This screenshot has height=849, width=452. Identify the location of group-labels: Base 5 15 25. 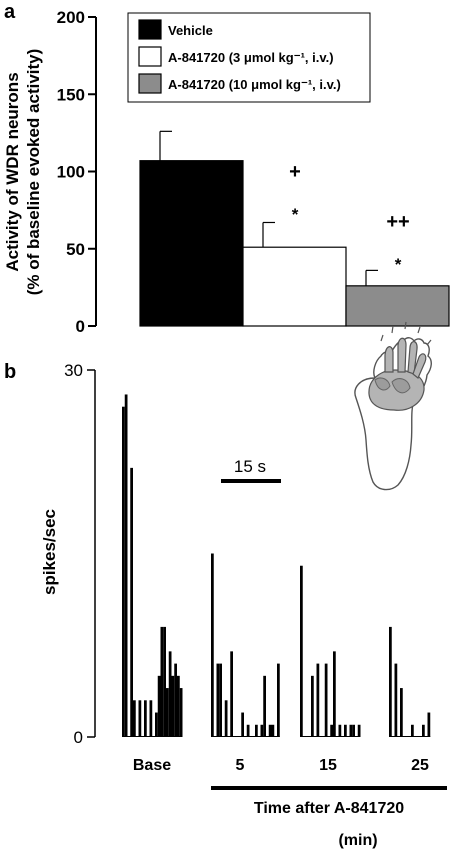
(281, 765).